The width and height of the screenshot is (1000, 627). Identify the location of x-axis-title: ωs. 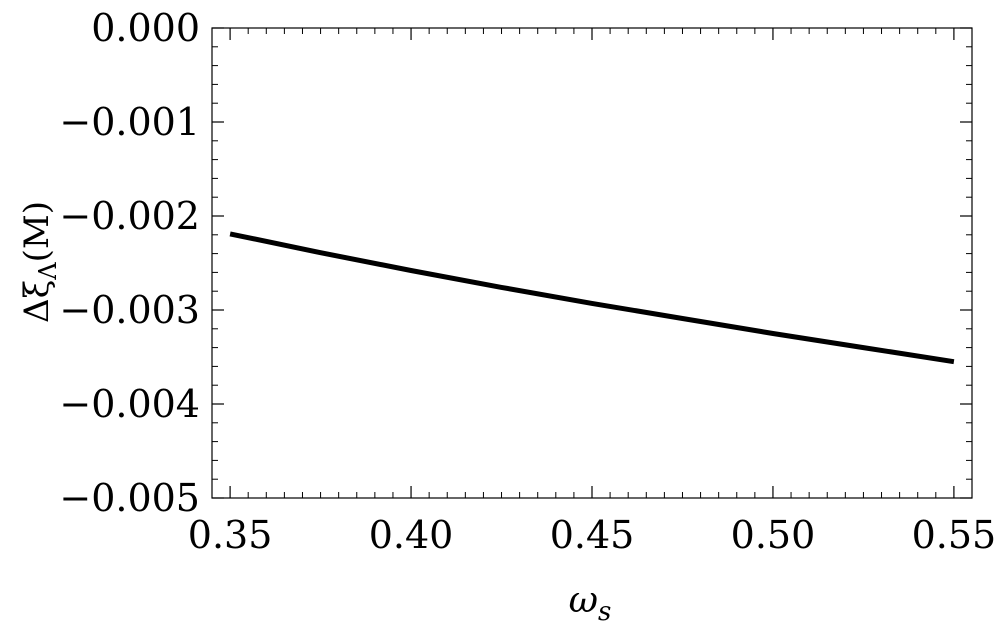
(590, 603).